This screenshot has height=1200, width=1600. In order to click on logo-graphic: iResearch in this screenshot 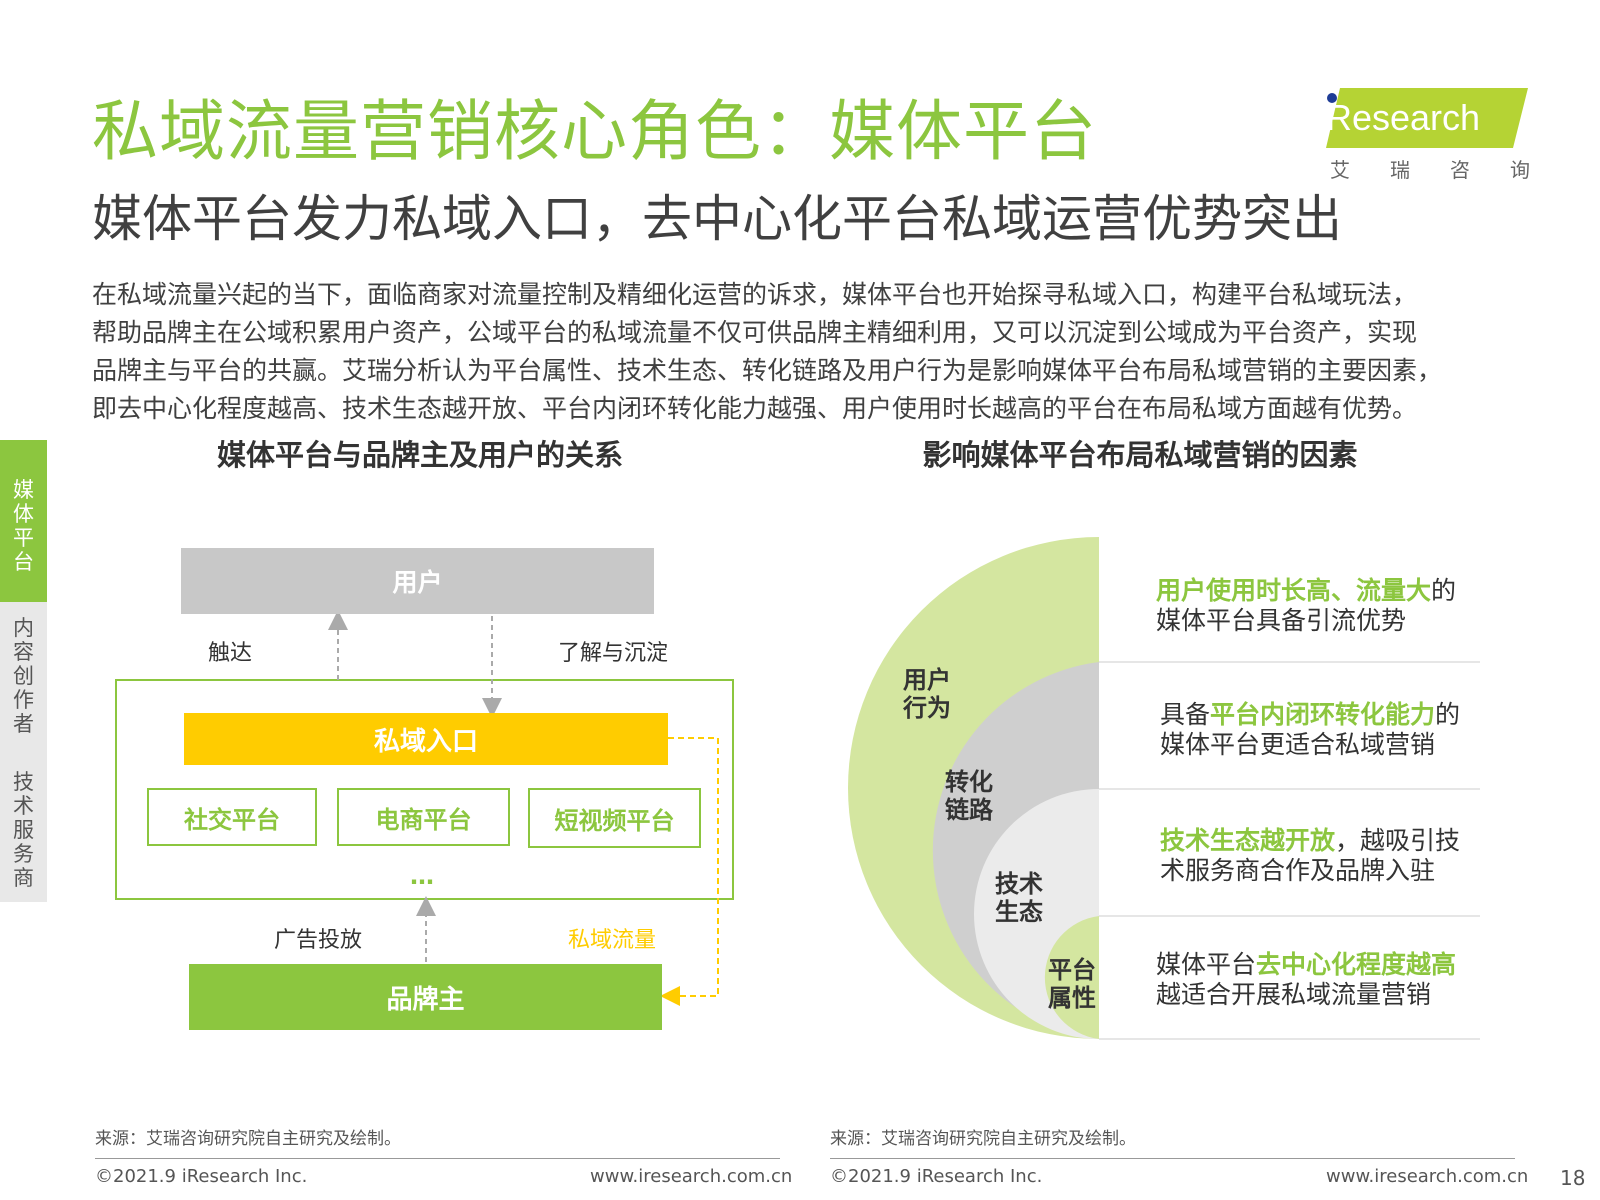, I will do `click(1423, 118)`.